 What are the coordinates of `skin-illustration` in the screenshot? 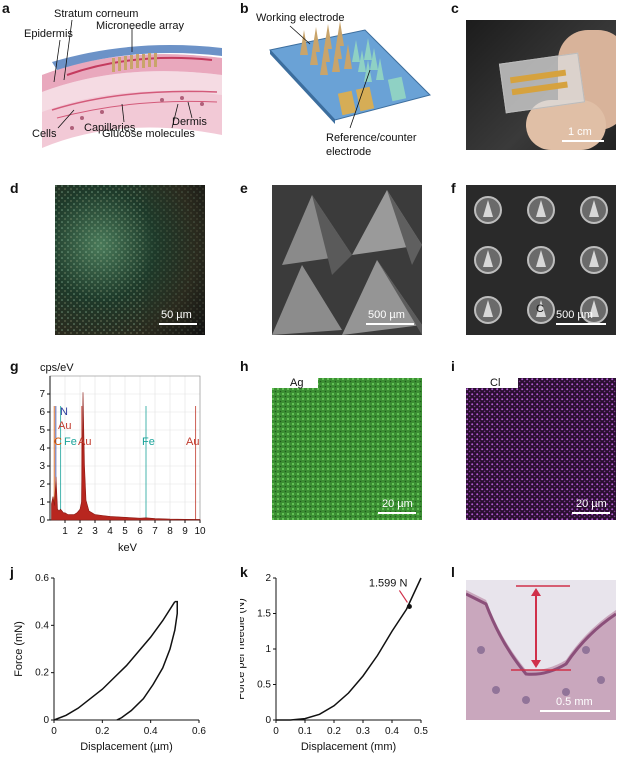 It's located at (132, 84).